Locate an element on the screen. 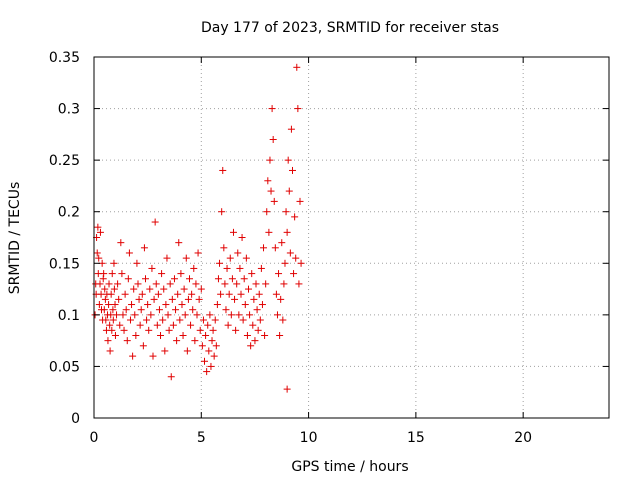  y-tick-label: 0.2 is located at coordinates (69, 213).